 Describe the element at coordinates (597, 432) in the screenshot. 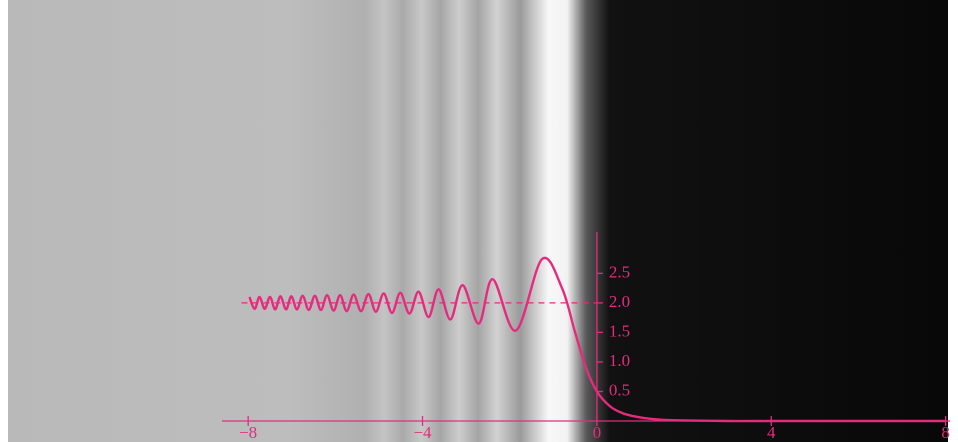

I see `x-tick-label: 0` at that location.